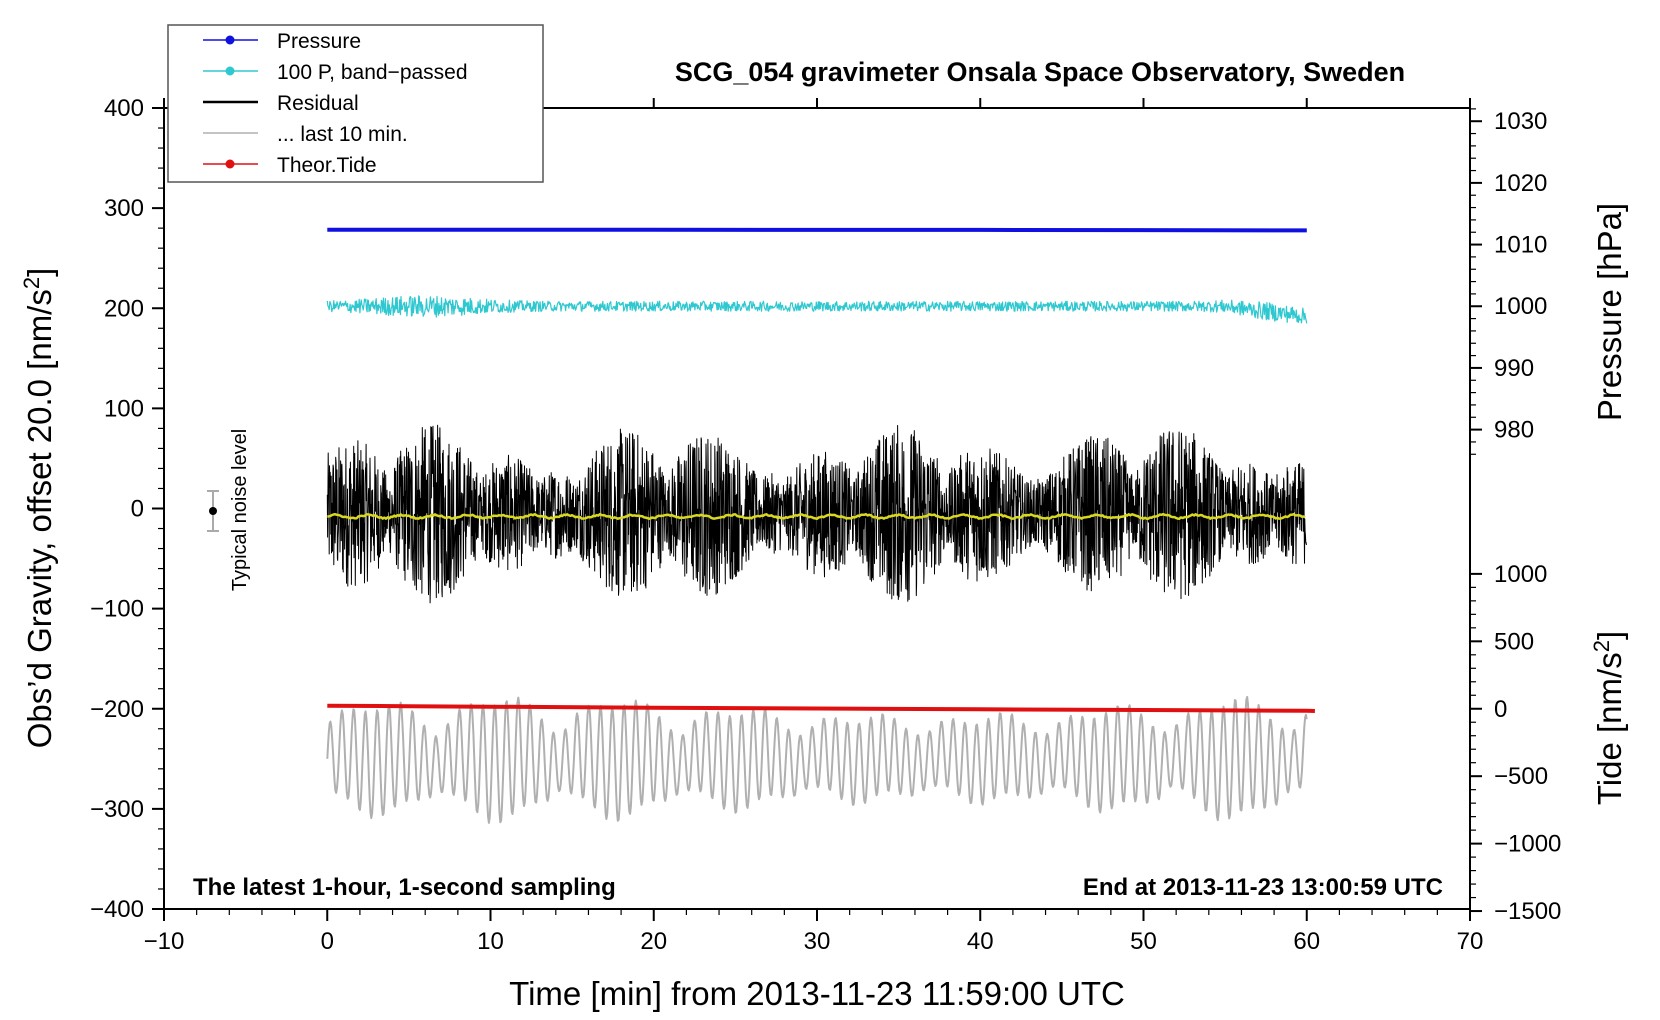 The width and height of the screenshot is (1660, 1020). Describe the element at coordinates (980, 941) in the screenshot. I see `x-tick-label: 40` at that location.